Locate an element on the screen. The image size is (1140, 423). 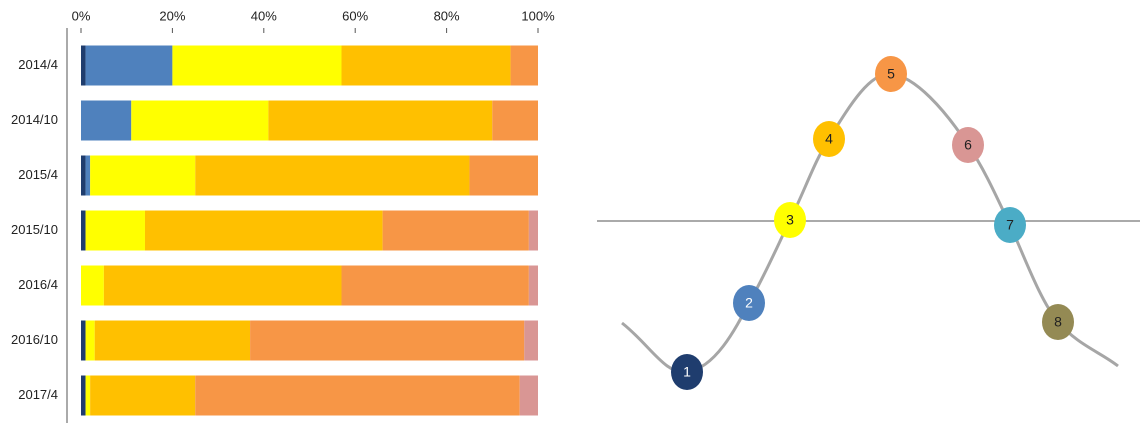
node-label: 3 is located at coordinates (790, 220).